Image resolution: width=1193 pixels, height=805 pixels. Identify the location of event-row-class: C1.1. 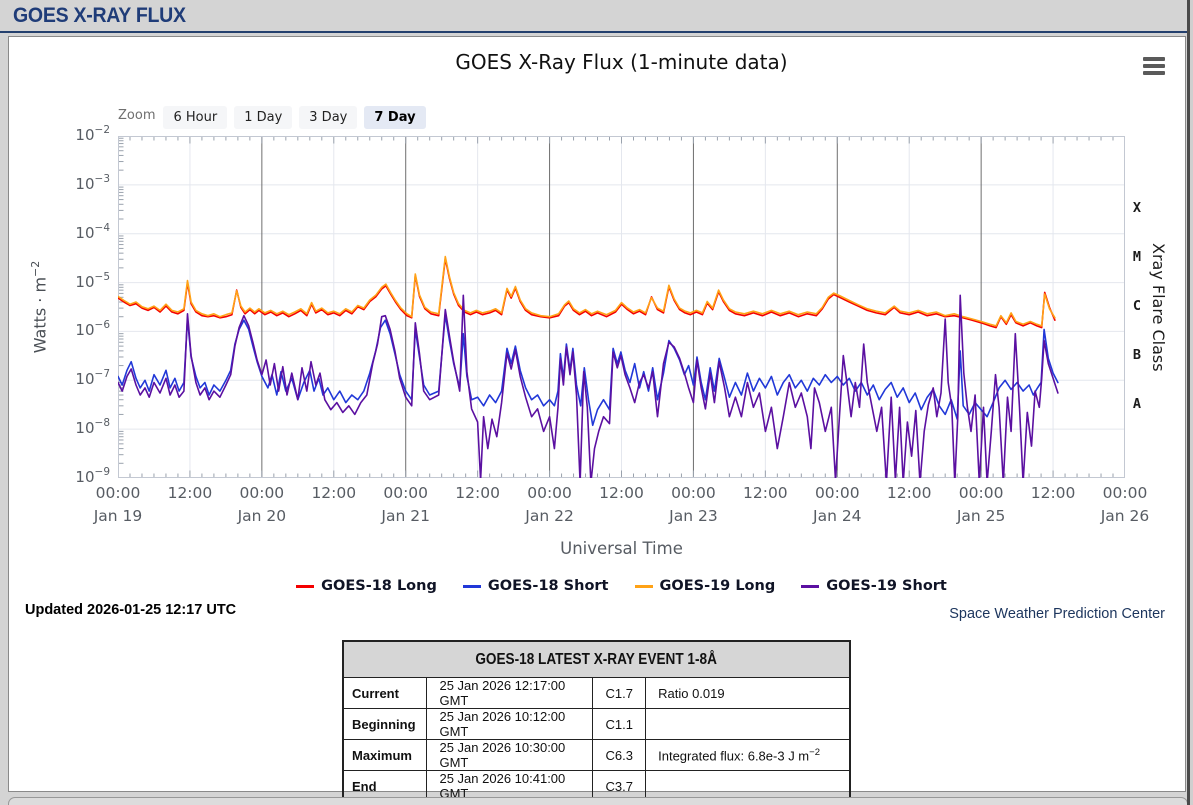
(619, 724).